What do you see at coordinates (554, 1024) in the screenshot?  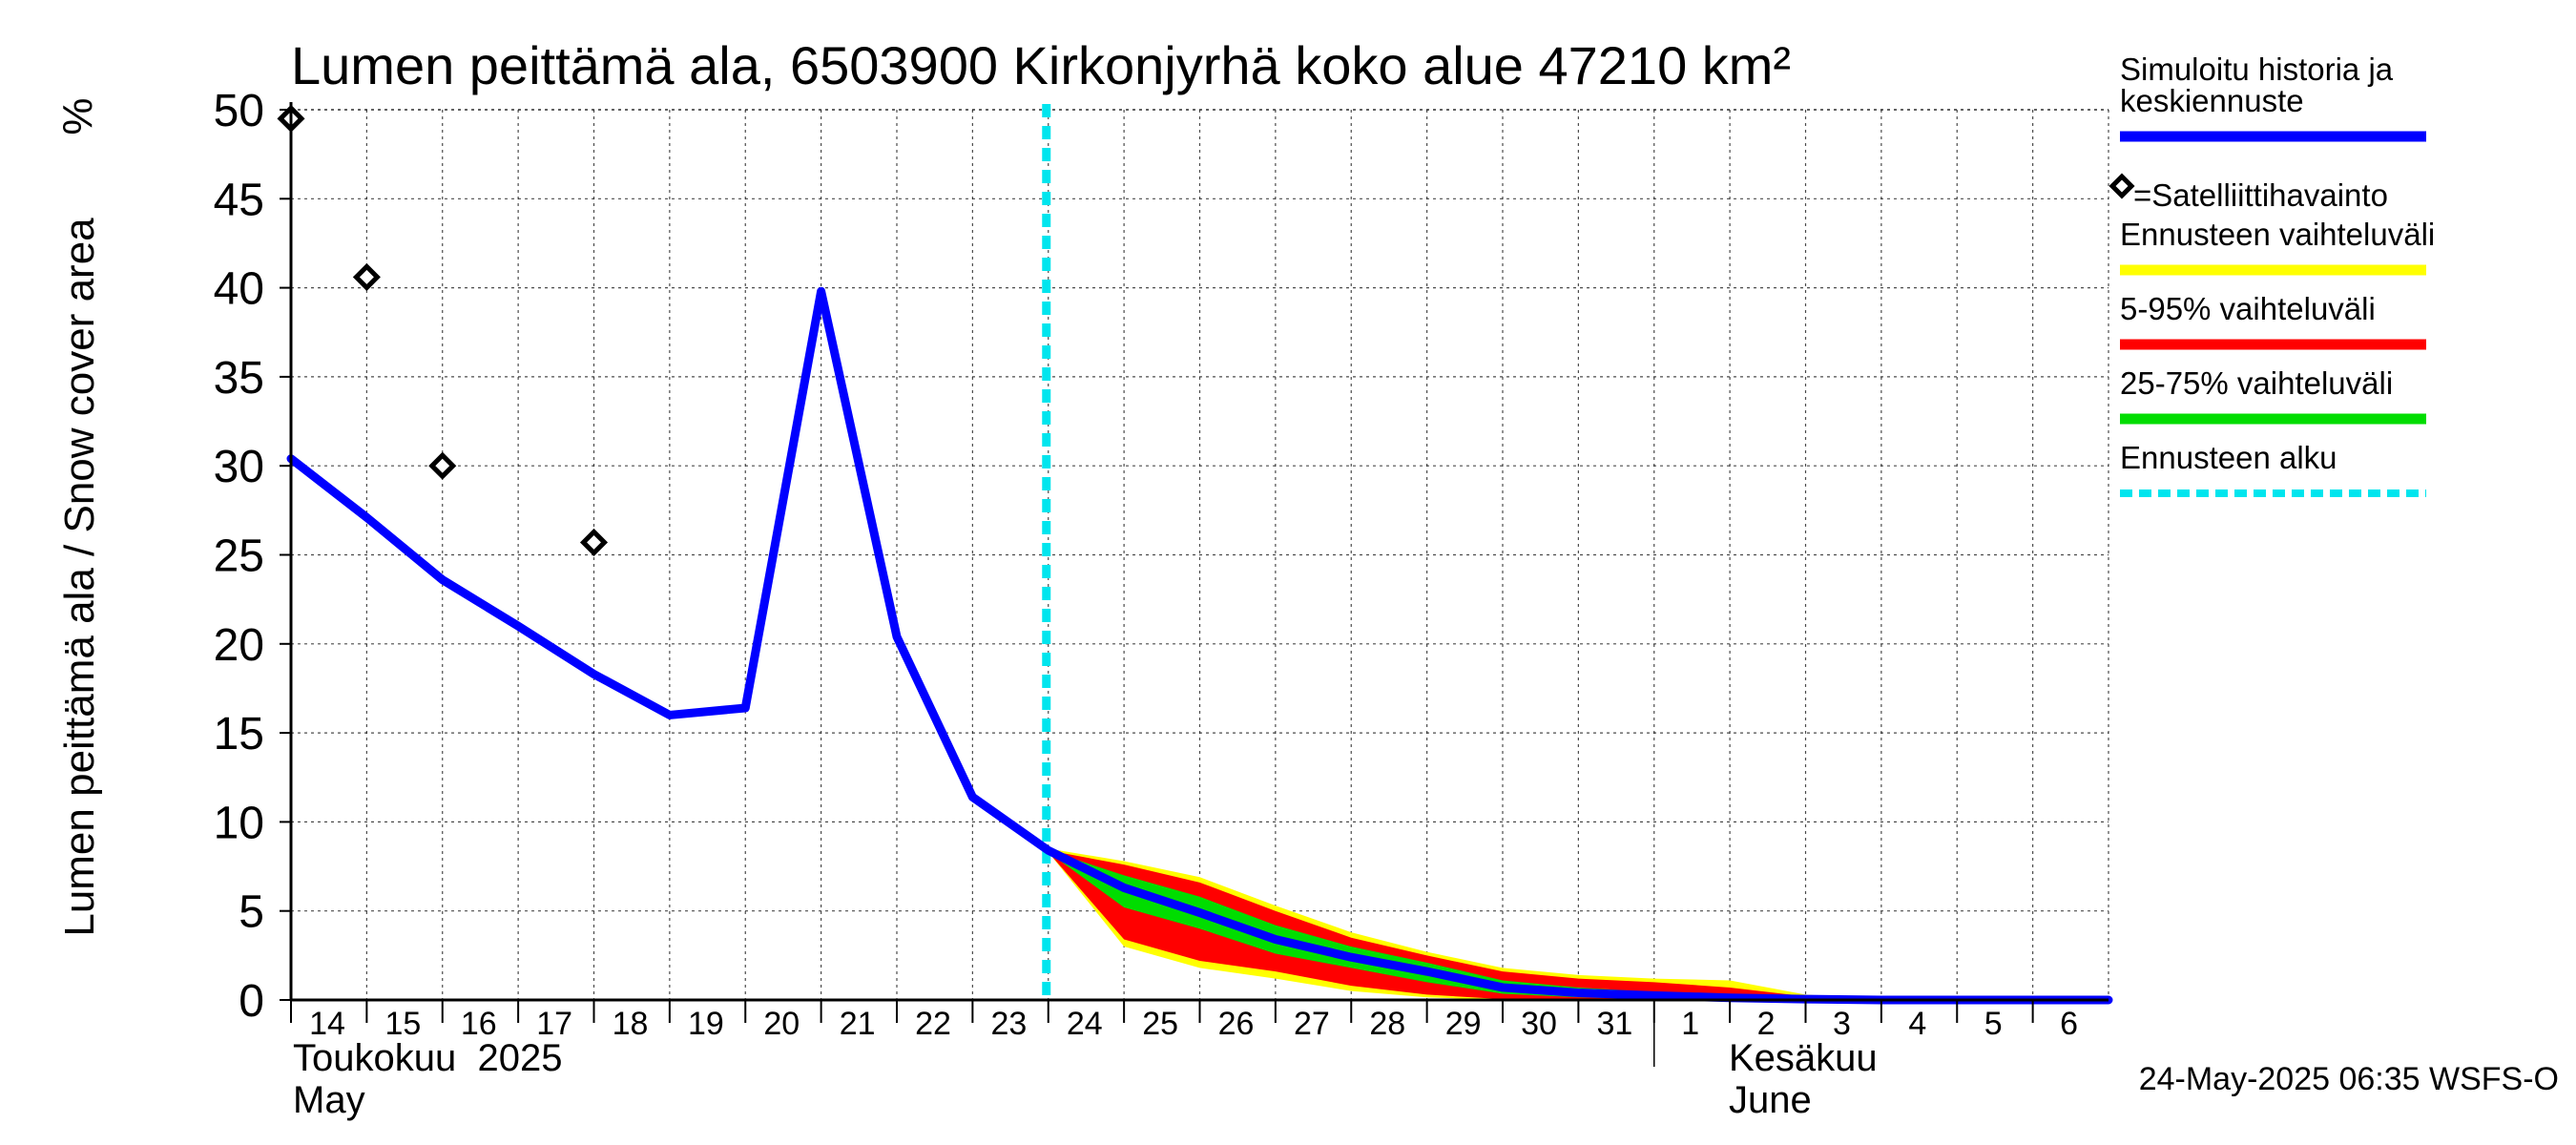 I see `x-tick-label: 17` at bounding box center [554, 1024].